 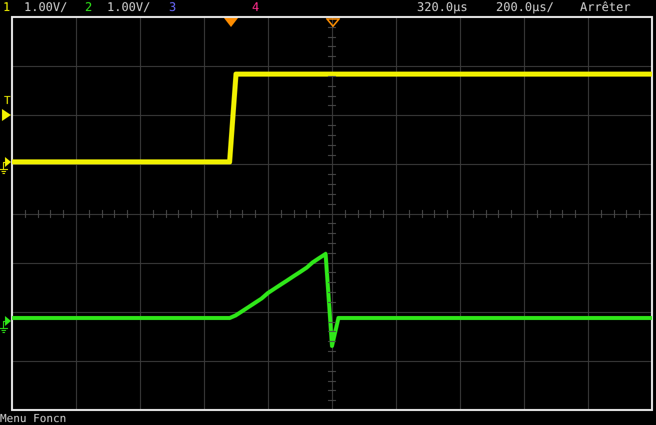 I want to click on text: 4, so click(x=256, y=7).